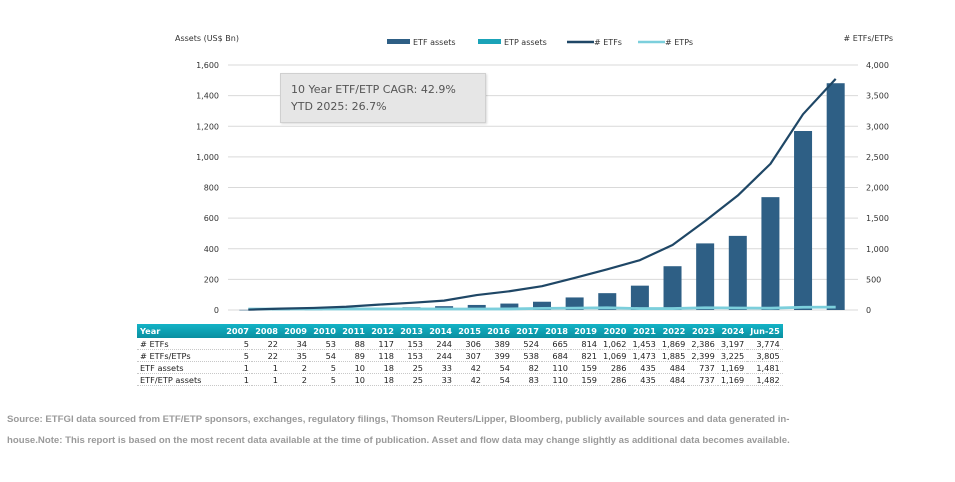 The width and height of the screenshot is (955, 482). I want to click on table-cell: 42, so click(469, 379).